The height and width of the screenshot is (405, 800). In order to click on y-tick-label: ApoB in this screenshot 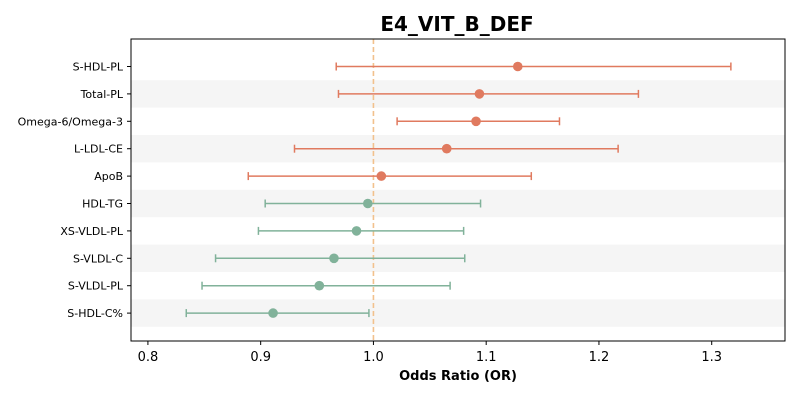, I will do `click(108, 176)`.